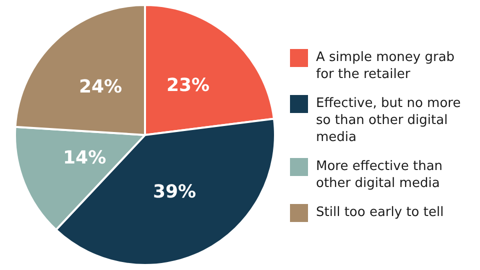 The width and height of the screenshot is (480, 270). Describe the element at coordinates (386, 65) in the screenshot. I see `legend-label: A simple money grab for the retailer` at that location.